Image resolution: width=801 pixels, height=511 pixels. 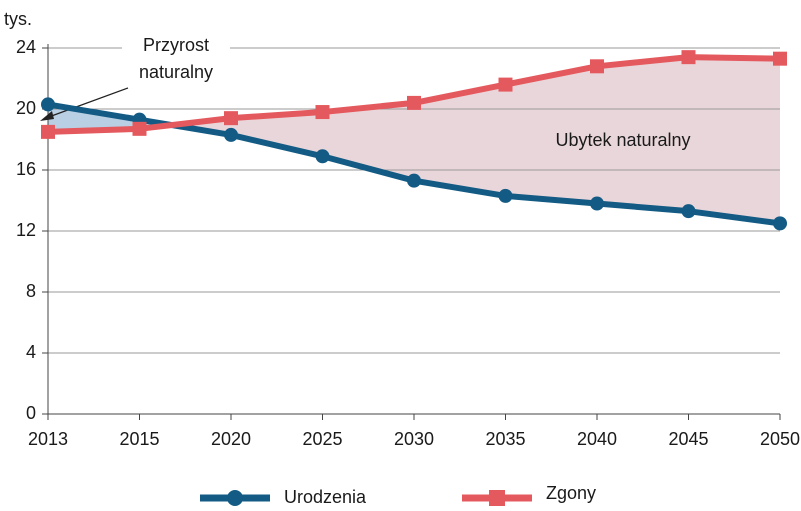 What do you see at coordinates (87, 103) in the screenshot?
I see `annotation-arrow` at bounding box center [87, 103].